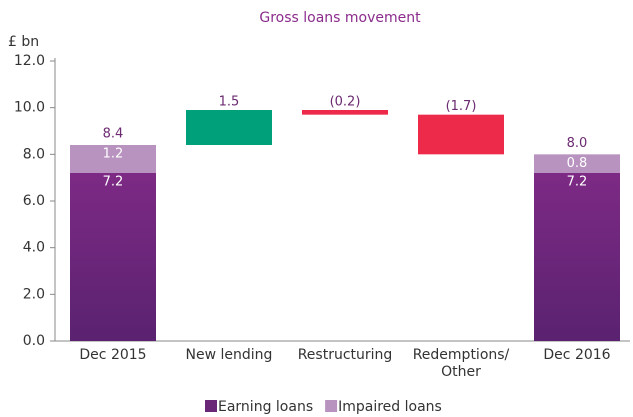 Image resolution: width=633 pixels, height=417 pixels. I want to click on x-tick-label: Redemptions/ Other, so click(461, 363).